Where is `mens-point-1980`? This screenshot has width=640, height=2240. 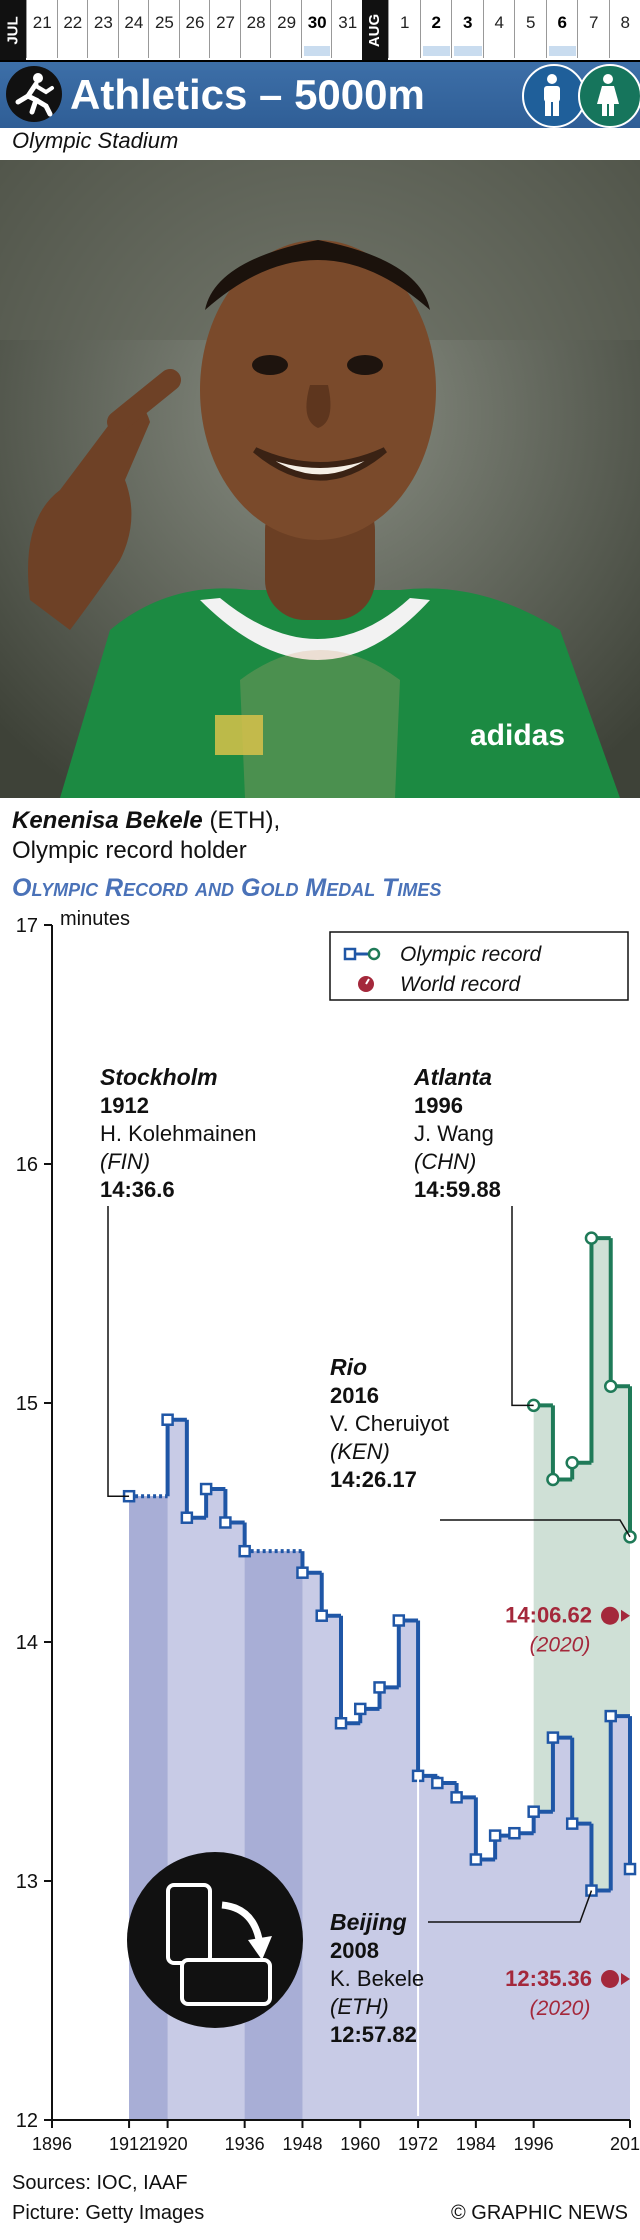 mens-point-1980 is located at coordinates (456, 1797).